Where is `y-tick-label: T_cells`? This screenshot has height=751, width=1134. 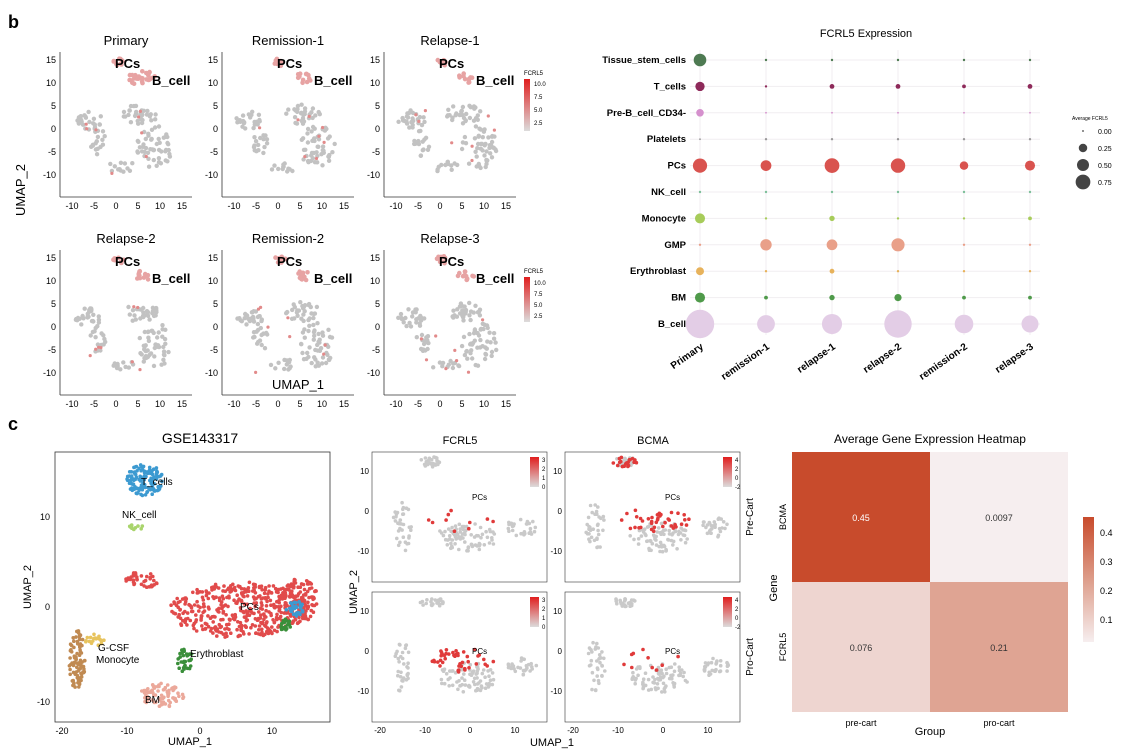 y-tick-label: T_cells is located at coordinates (670, 86).